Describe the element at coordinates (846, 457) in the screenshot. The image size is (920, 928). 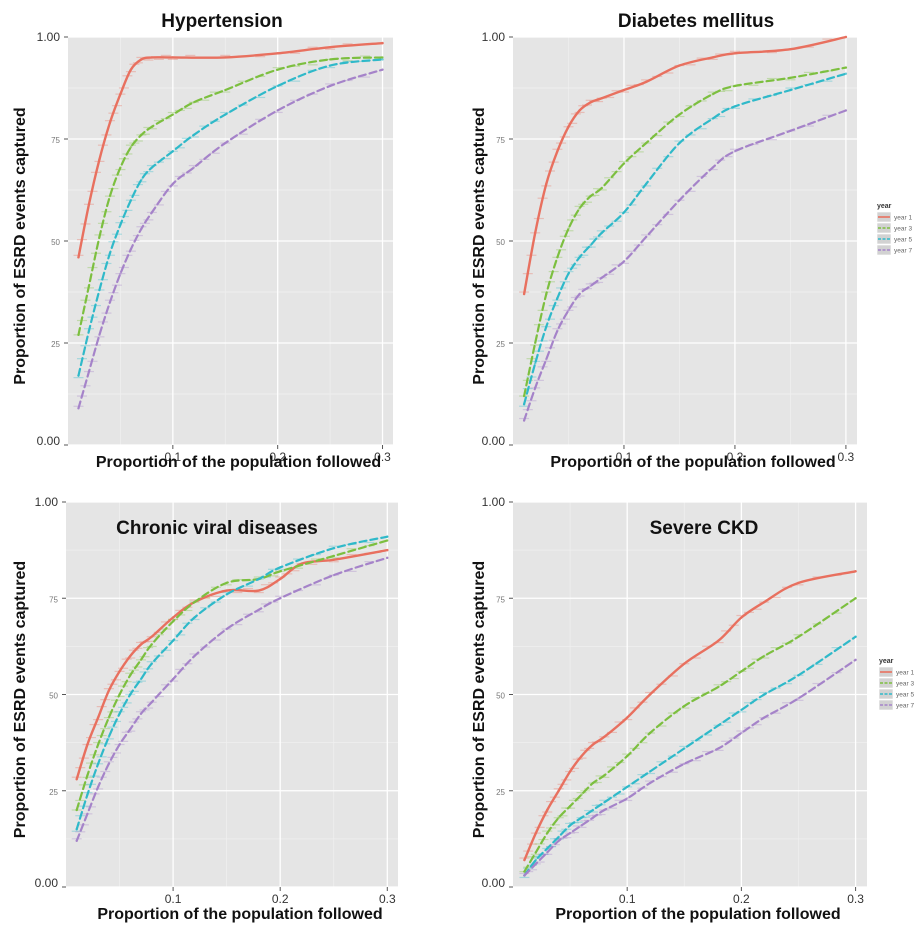
I see `x-tick-label: 0.3` at that location.